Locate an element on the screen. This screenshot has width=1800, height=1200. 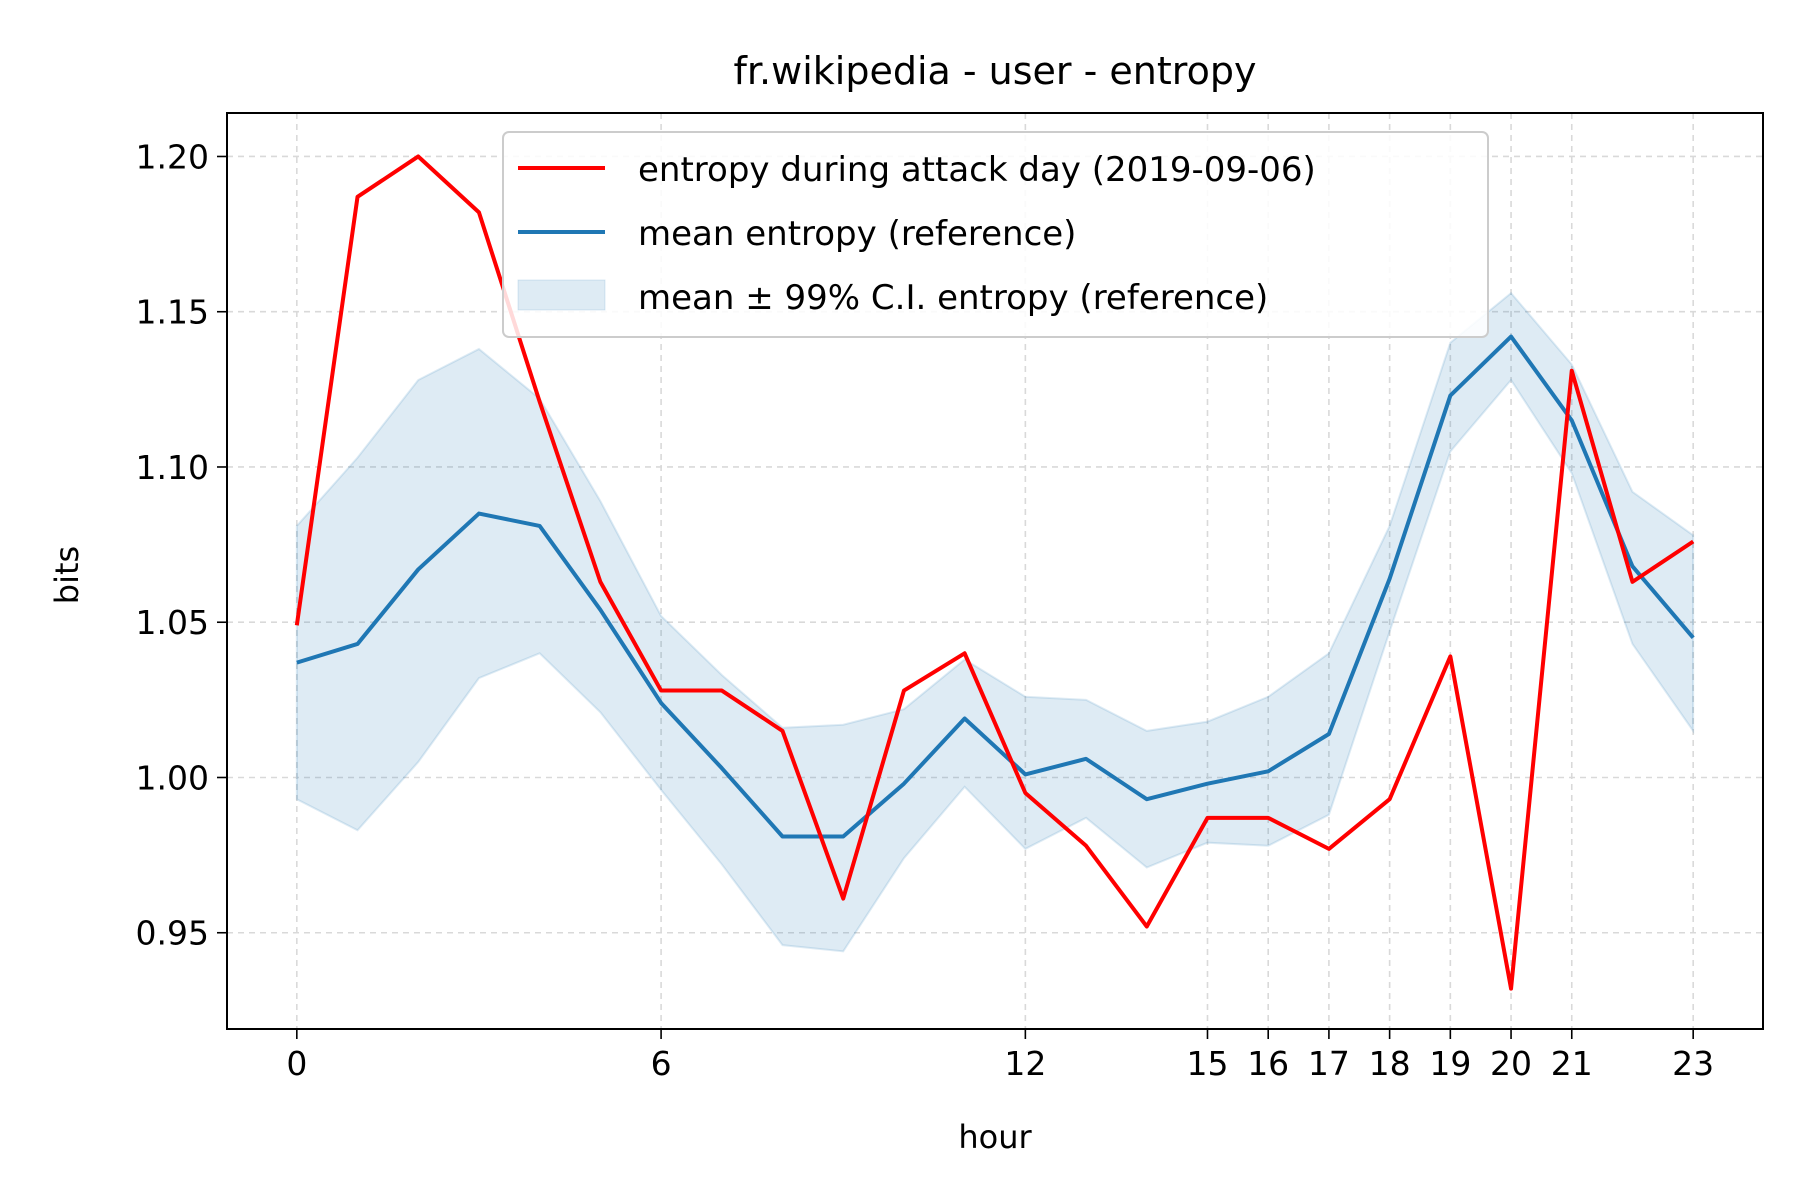
x-axis-label: hour is located at coordinates (995, 1137).